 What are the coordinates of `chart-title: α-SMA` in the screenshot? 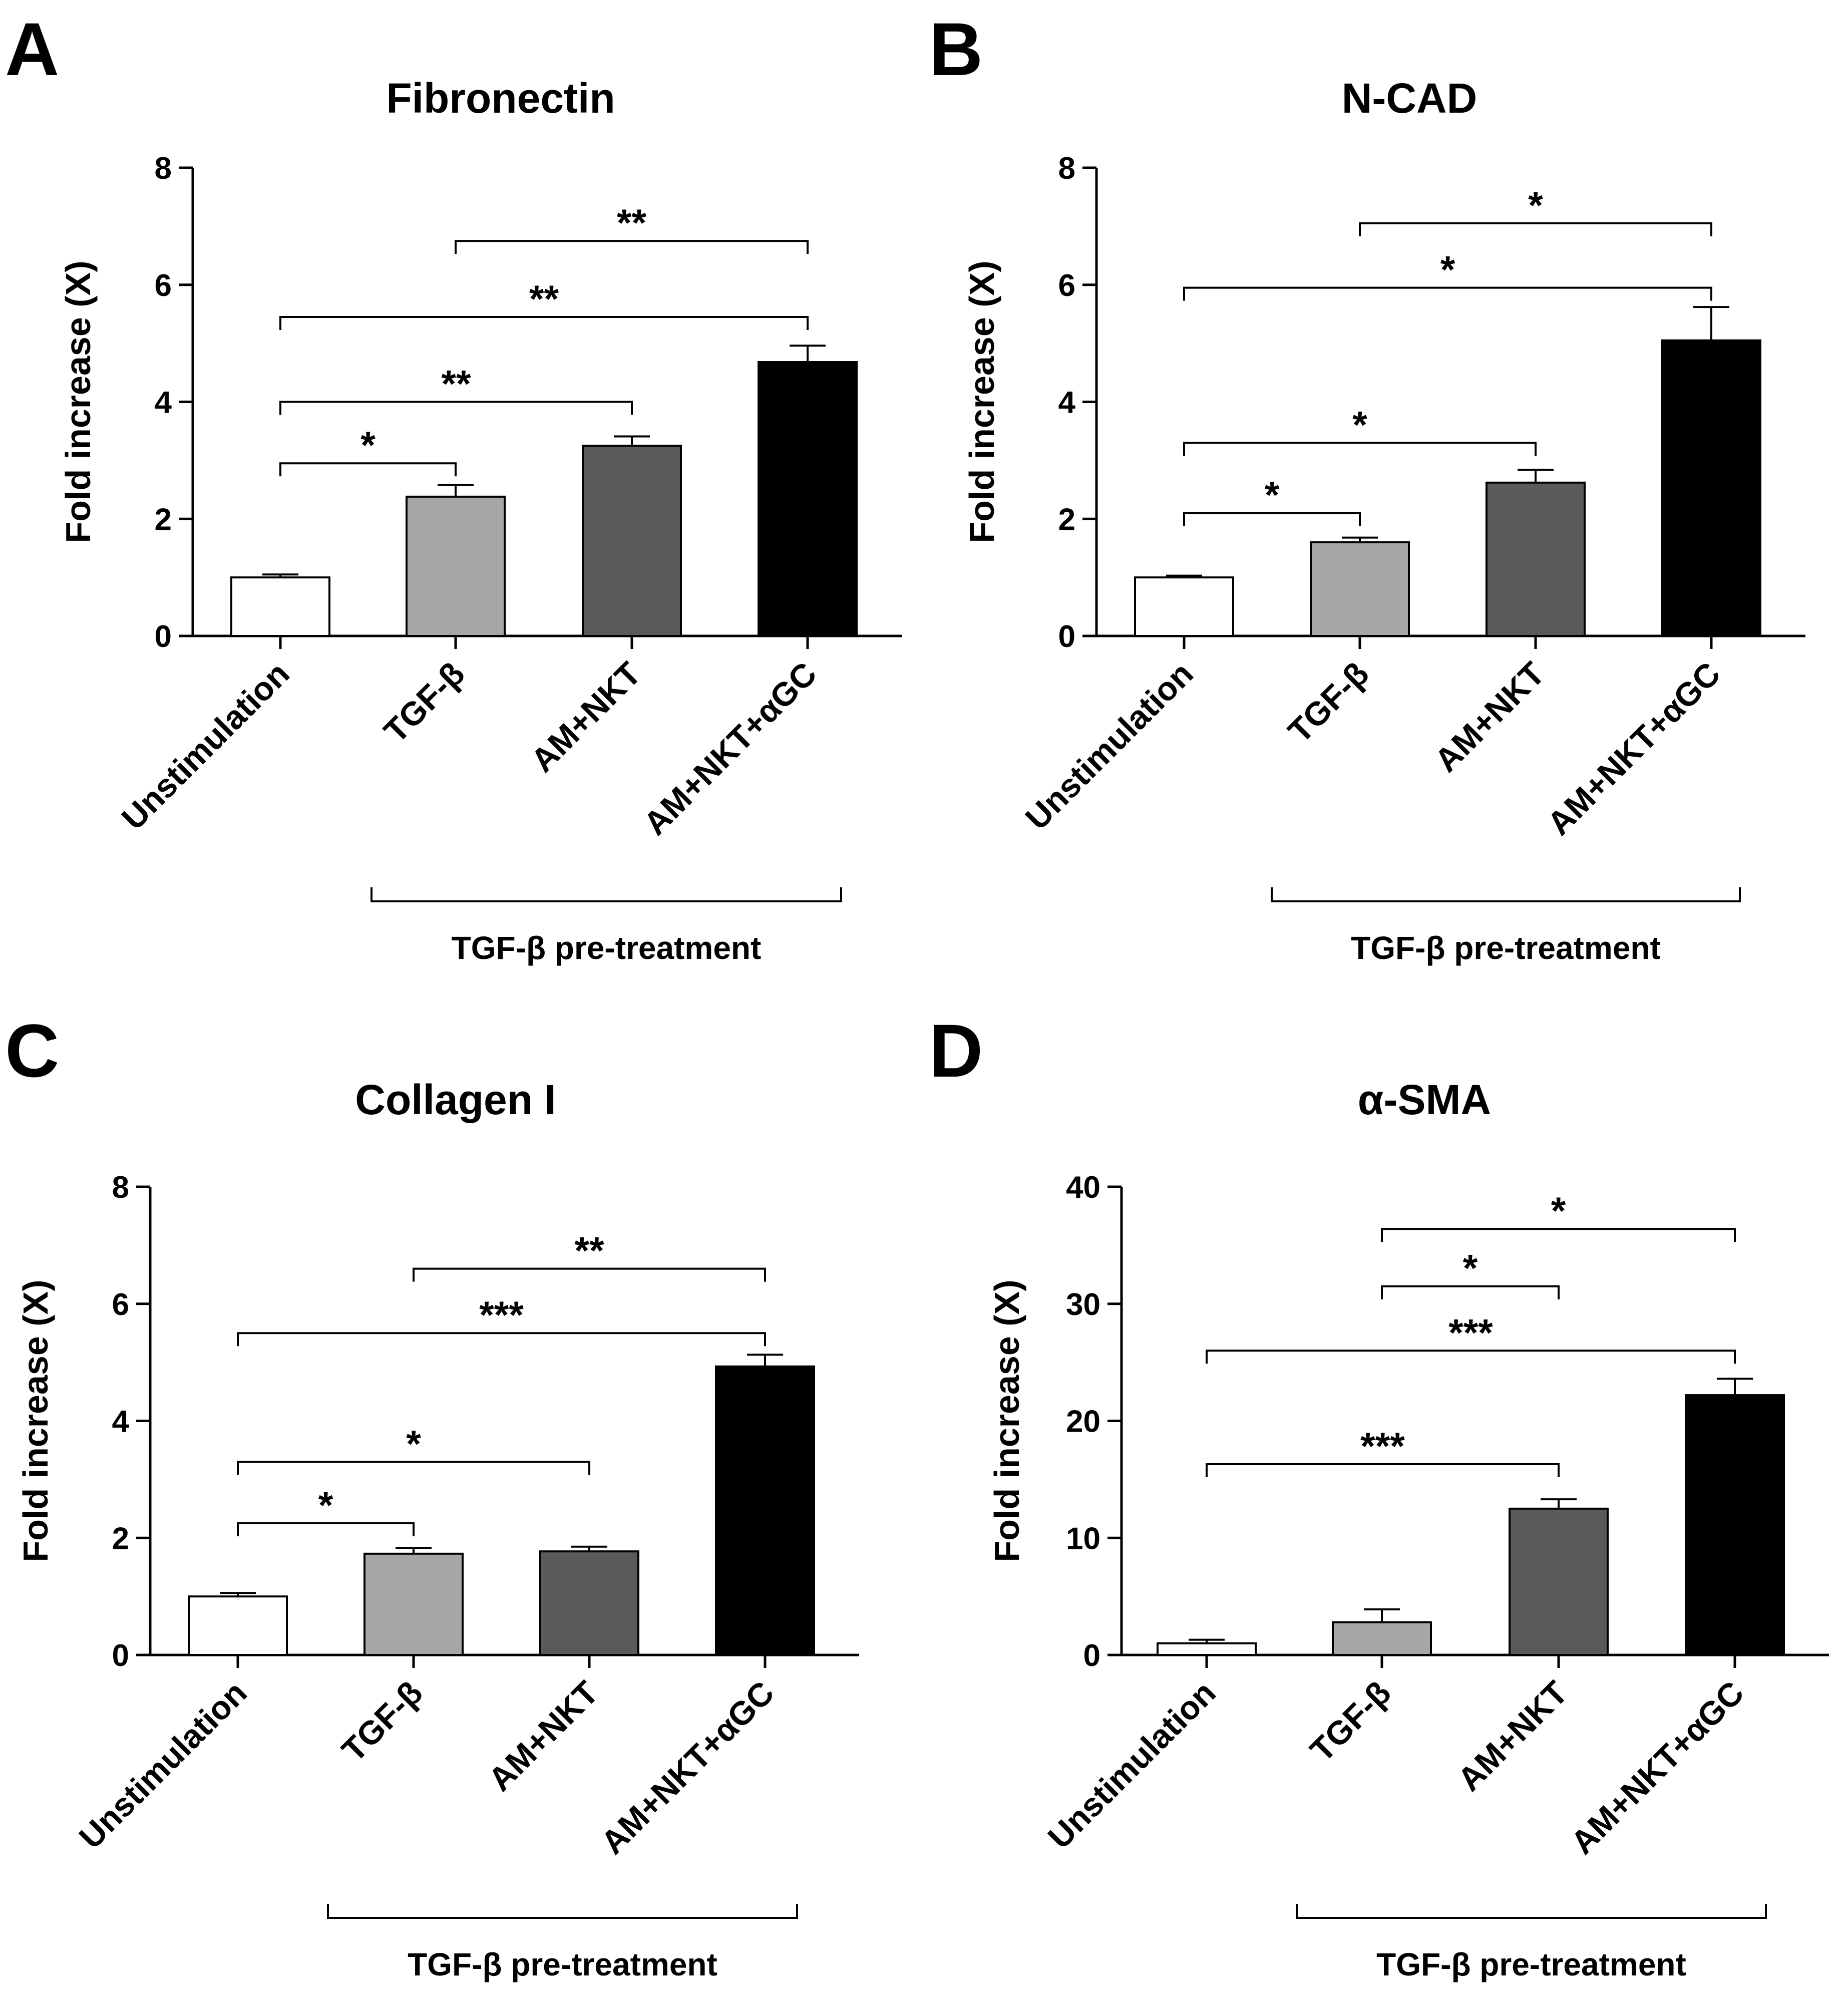 It's located at (1424, 1099).